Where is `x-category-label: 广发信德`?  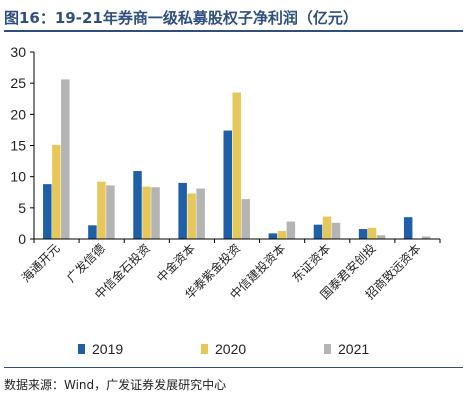
x-category-label: 广发信德 is located at coordinates (85, 263).